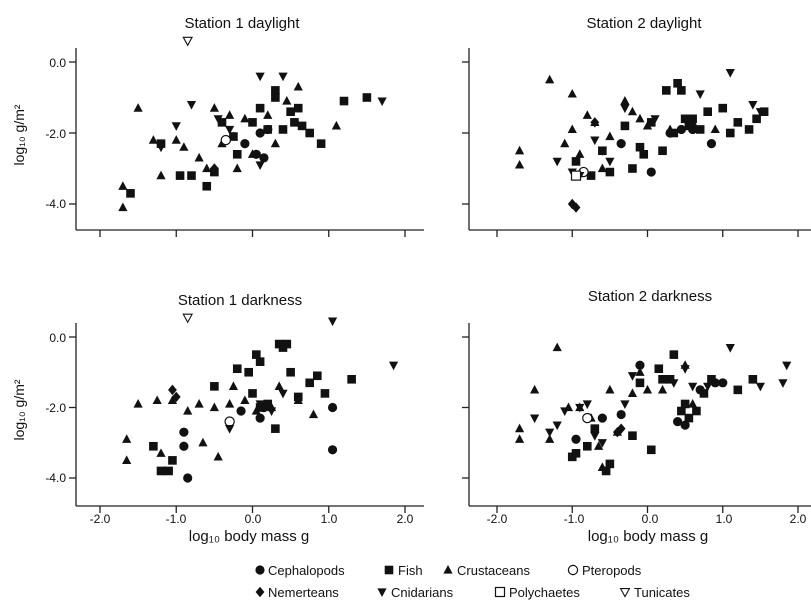 This screenshot has height=602, width=811. What do you see at coordinates (500, 592) in the screenshot?
I see `legend-symbol-polychaetes` at bounding box center [500, 592].